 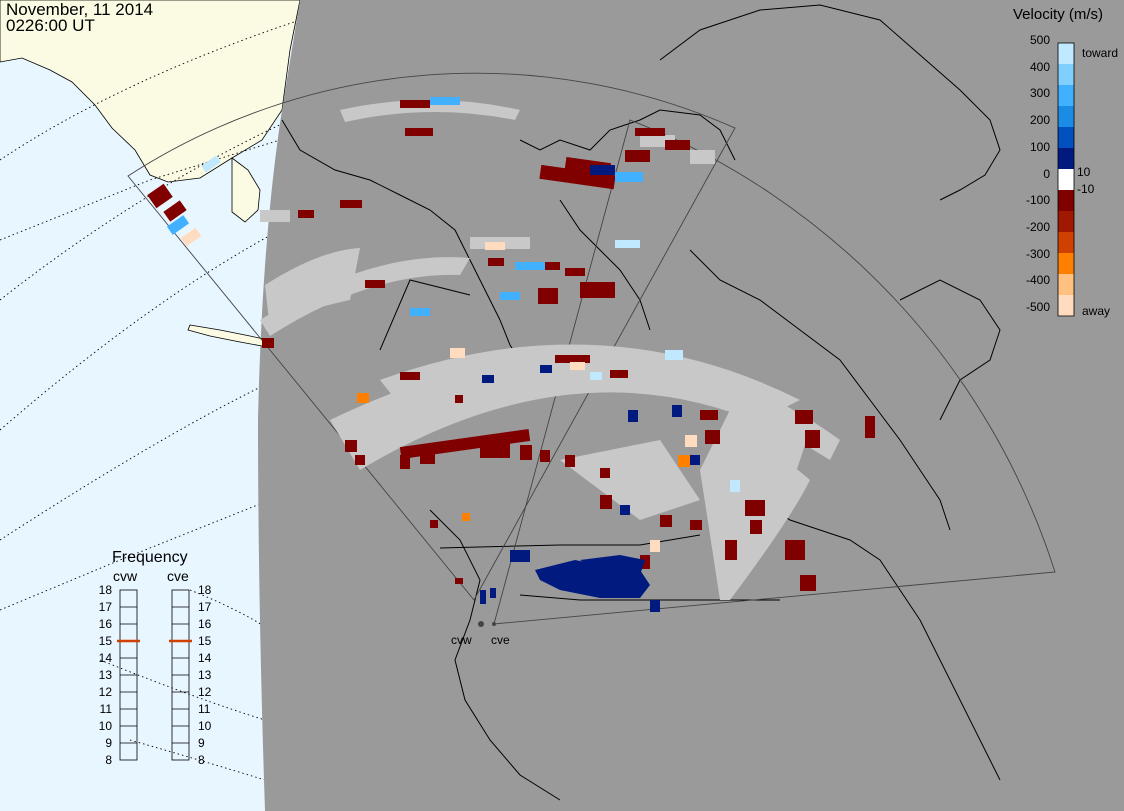 I want to click on frequency-scale-label-left: 18, so click(x=106, y=590).